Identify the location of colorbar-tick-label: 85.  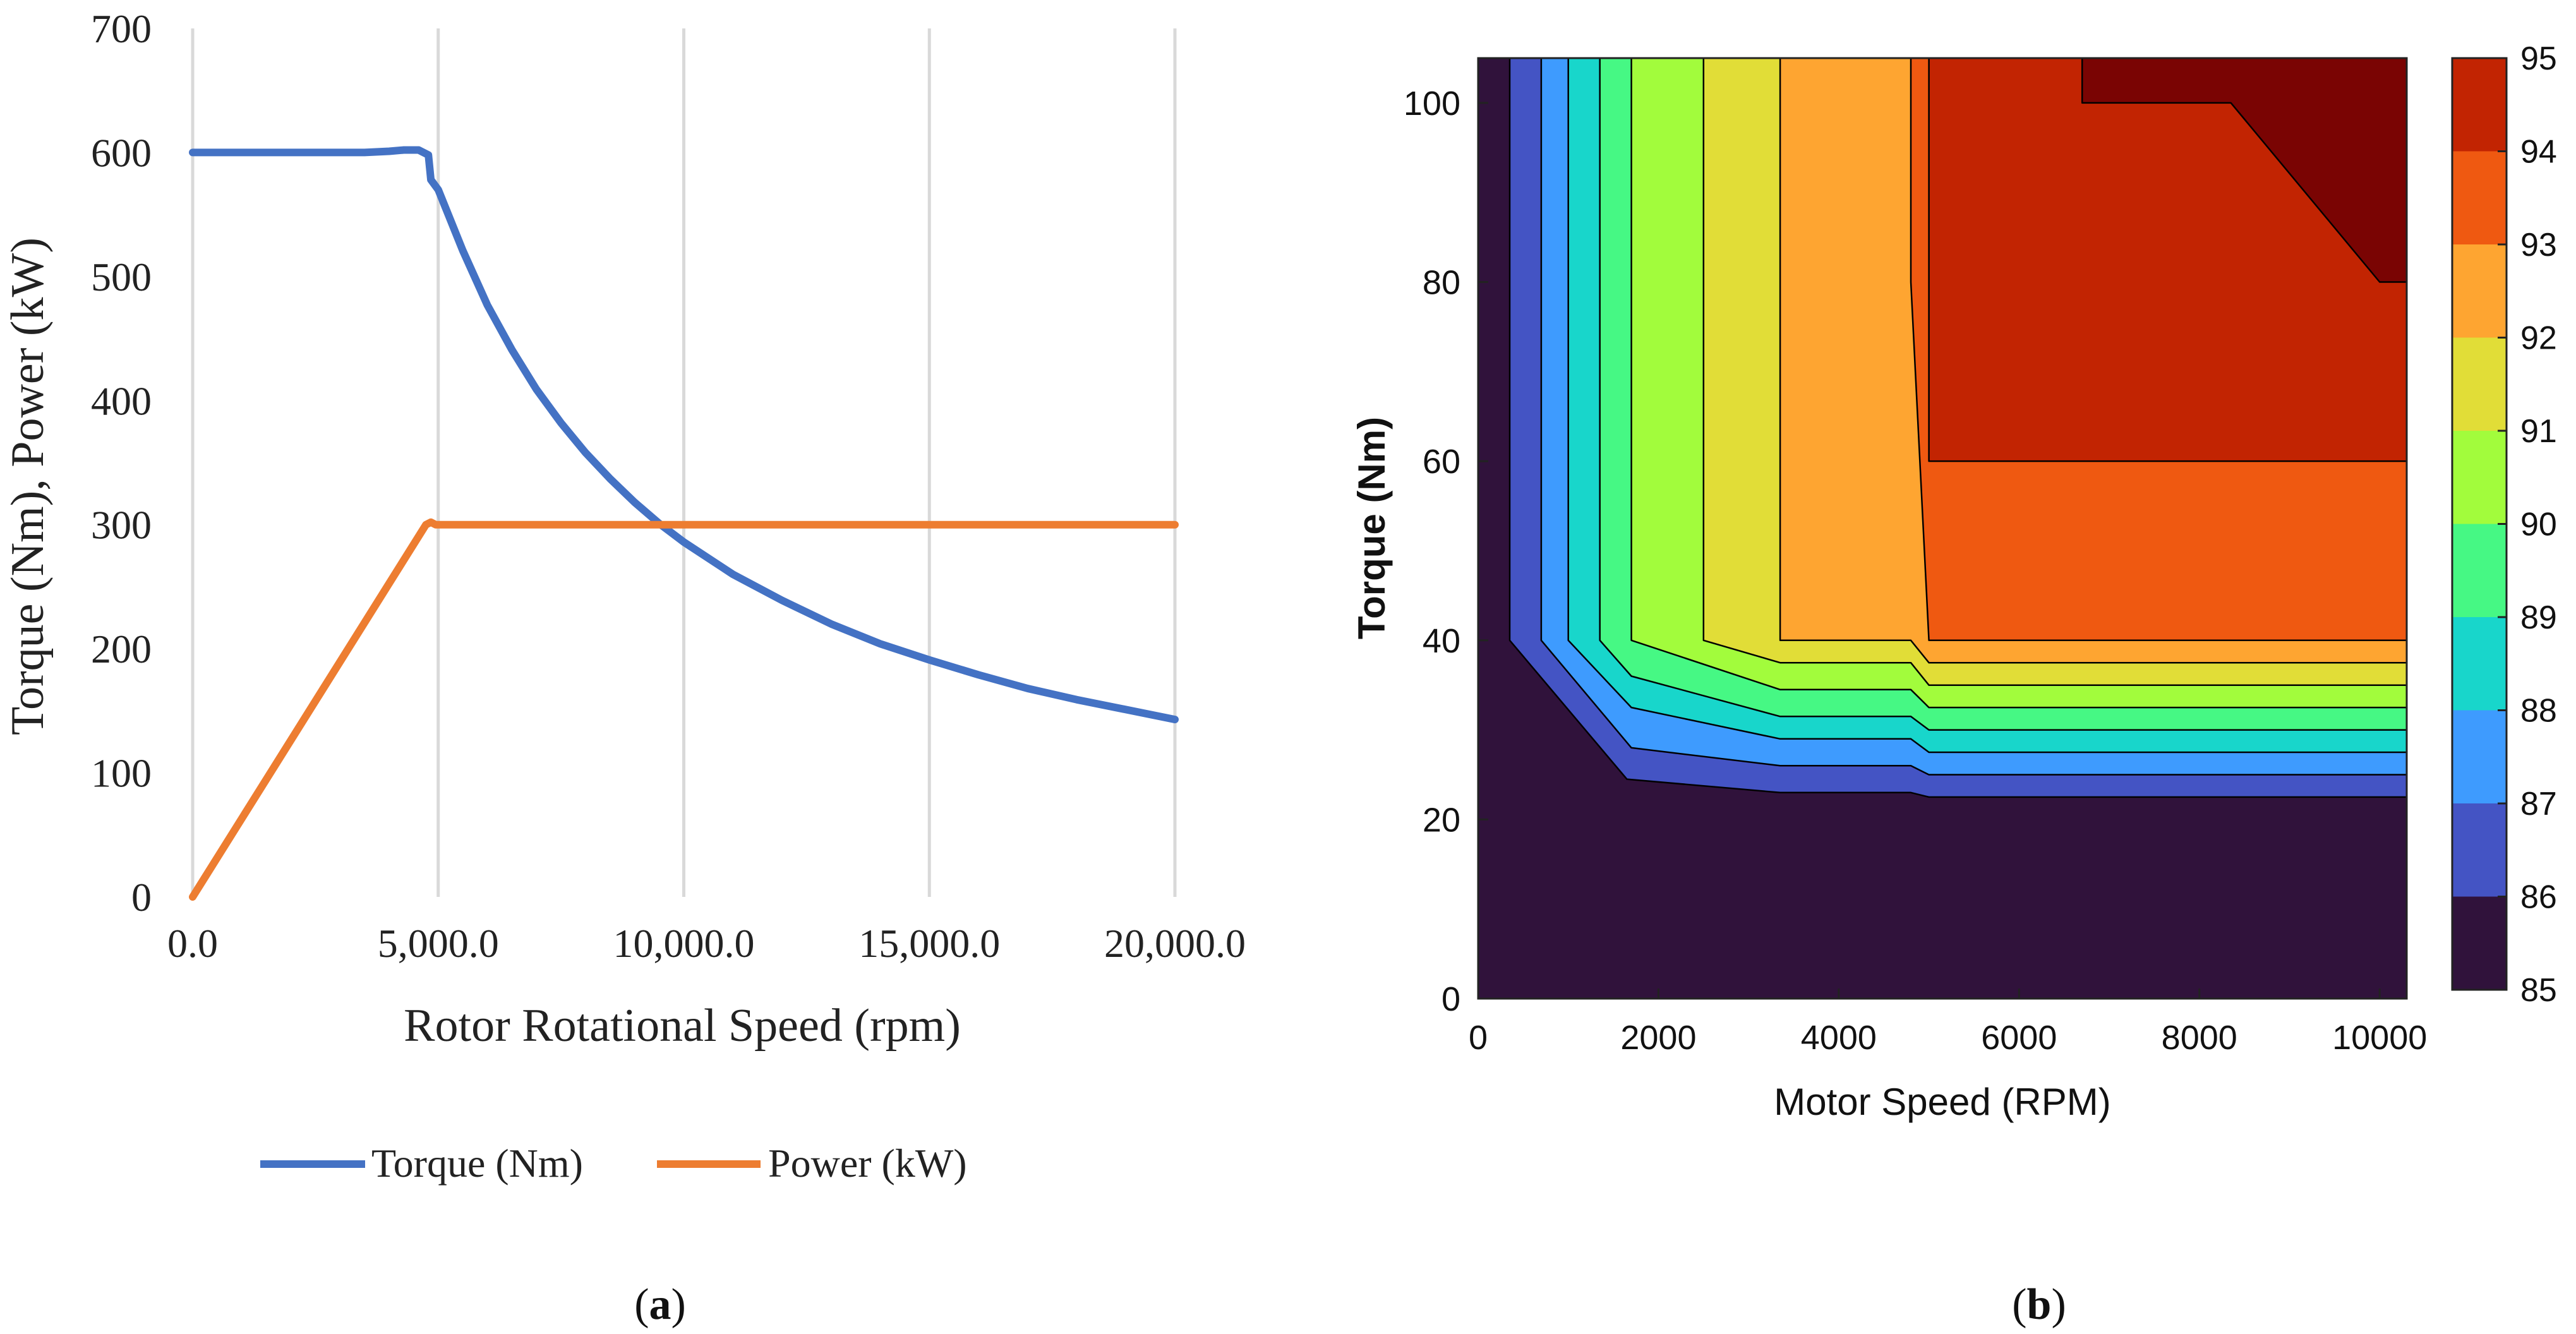
(2538, 991).